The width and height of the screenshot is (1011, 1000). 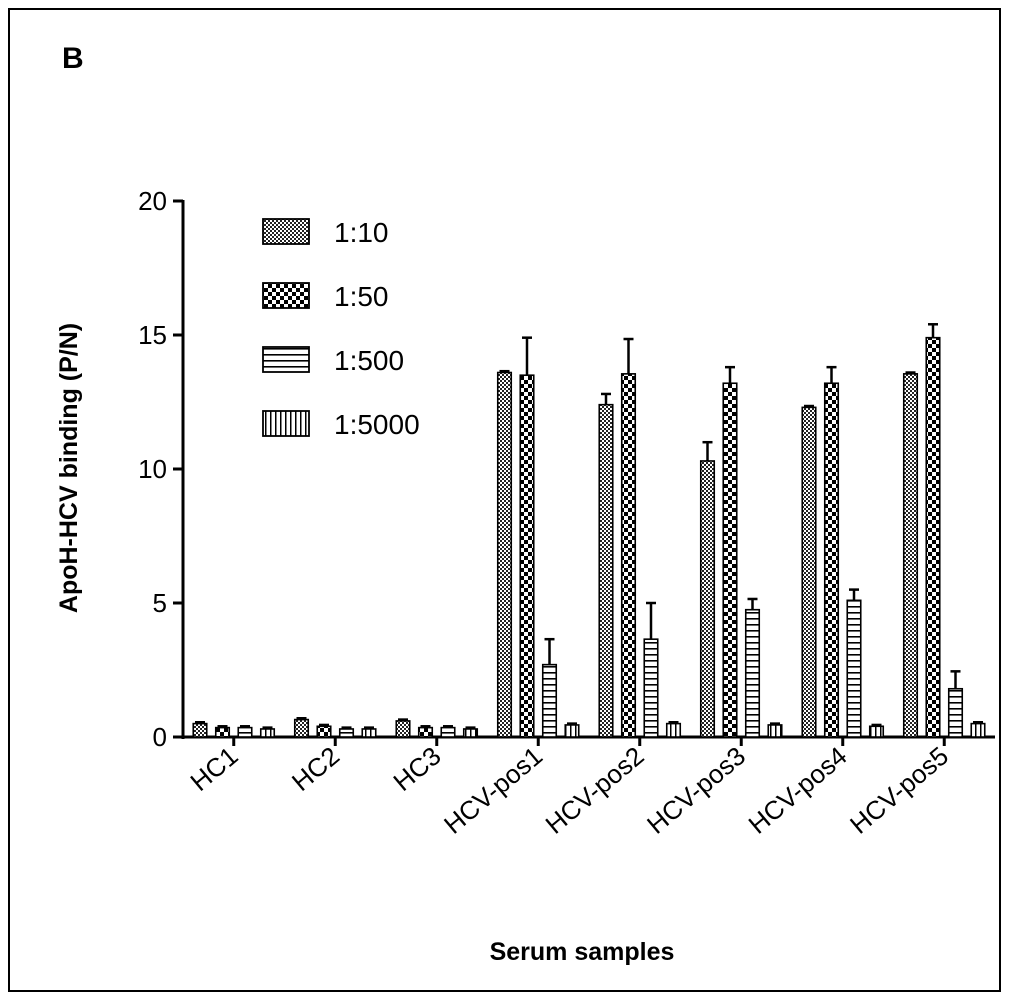 I want to click on panel-label: B, so click(x=73, y=58).